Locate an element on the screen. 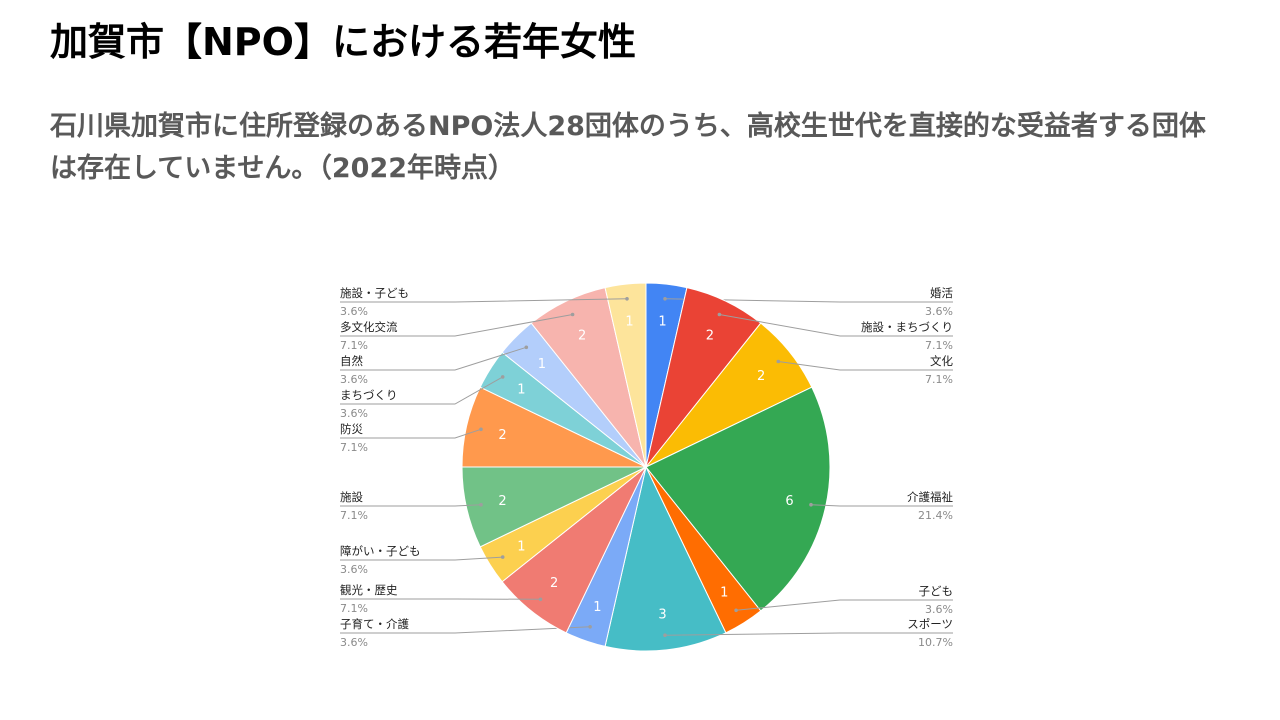  slice-percent-label: 21.4% is located at coordinates (935, 515).